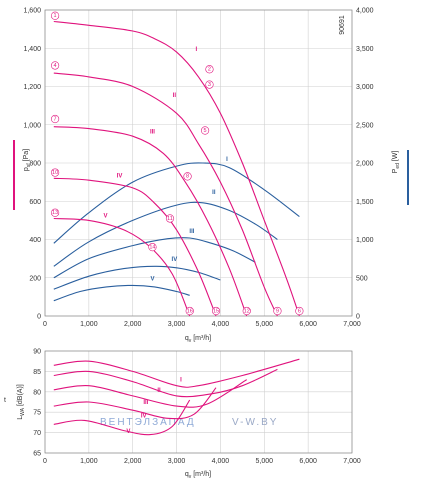  What do you see at coordinates (37, 392) in the screenshot?
I see `y-tick-label: 80` at bounding box center [37, 392].